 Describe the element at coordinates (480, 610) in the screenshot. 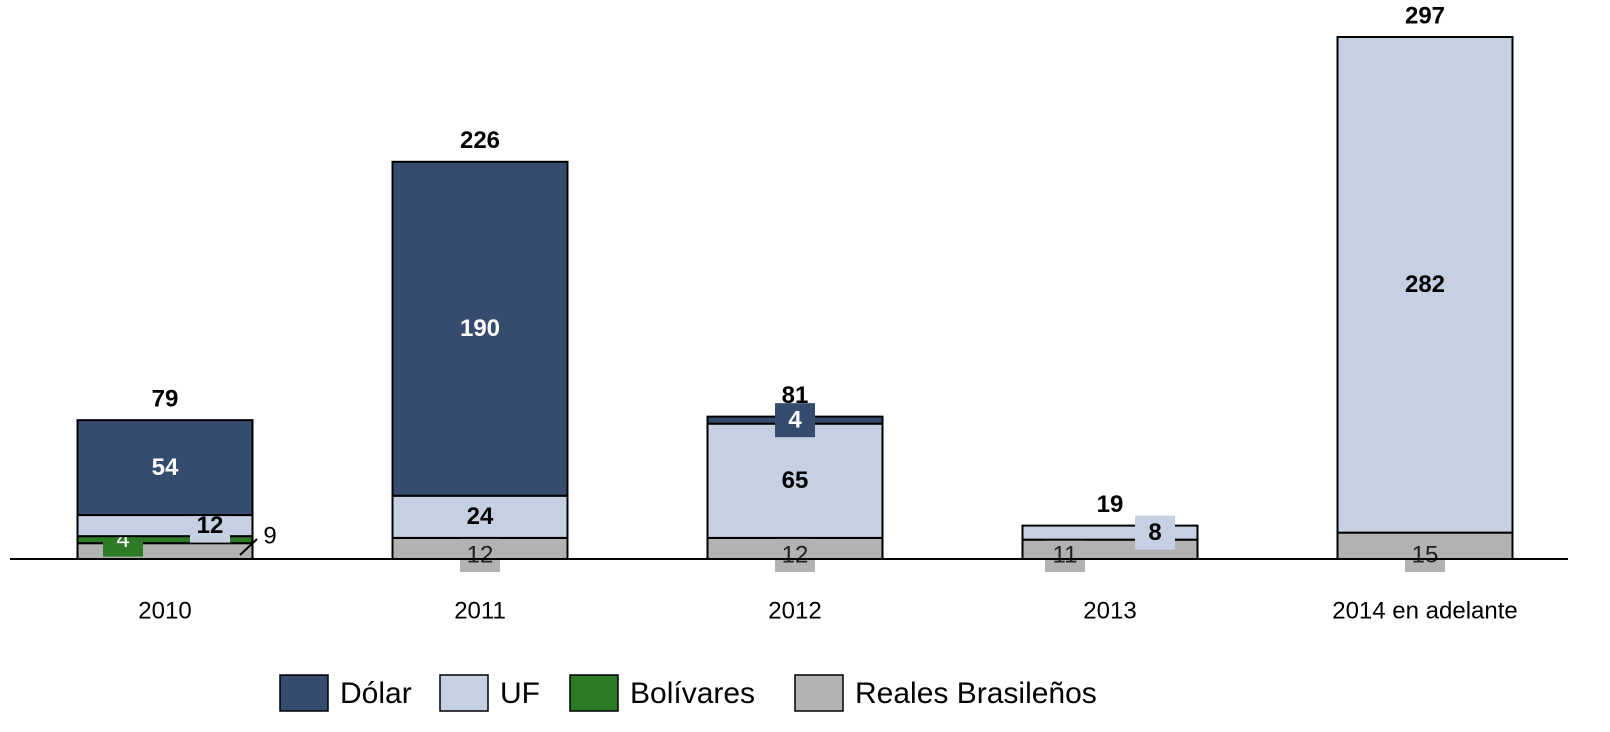

I see `x-tick-label: 2011` at that location.